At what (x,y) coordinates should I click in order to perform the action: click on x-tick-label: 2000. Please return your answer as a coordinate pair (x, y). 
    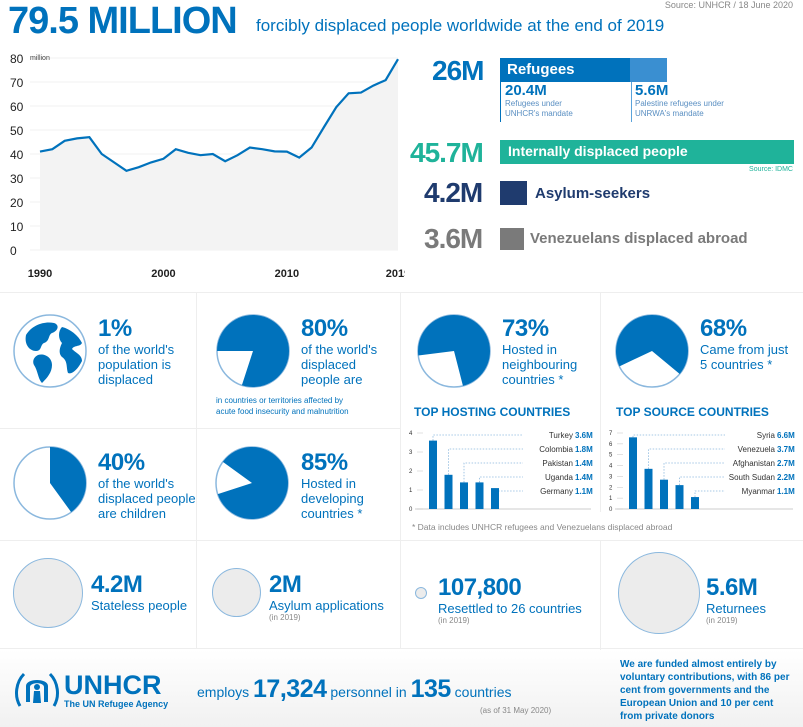
    Looking at the image, I should click on (163, 274).